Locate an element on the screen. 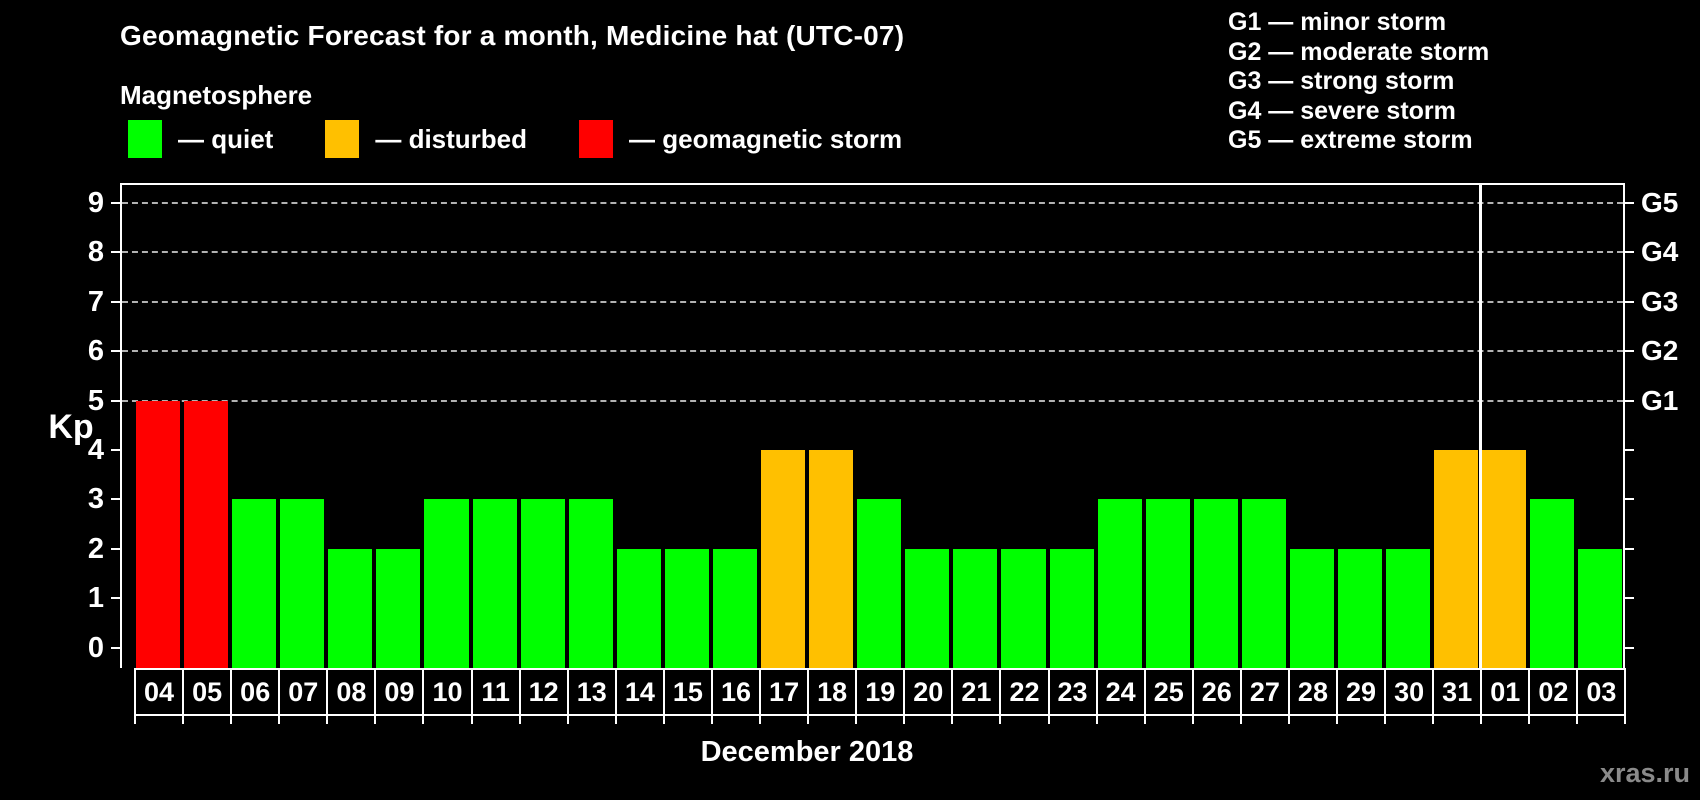  g-legend-line-3: G3 — strong storm is located at coordinates (1341, 81).